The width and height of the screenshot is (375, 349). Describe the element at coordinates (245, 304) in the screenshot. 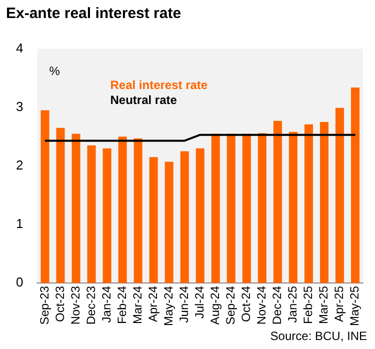

I see `x-tick-label: Oct-24` at that location.